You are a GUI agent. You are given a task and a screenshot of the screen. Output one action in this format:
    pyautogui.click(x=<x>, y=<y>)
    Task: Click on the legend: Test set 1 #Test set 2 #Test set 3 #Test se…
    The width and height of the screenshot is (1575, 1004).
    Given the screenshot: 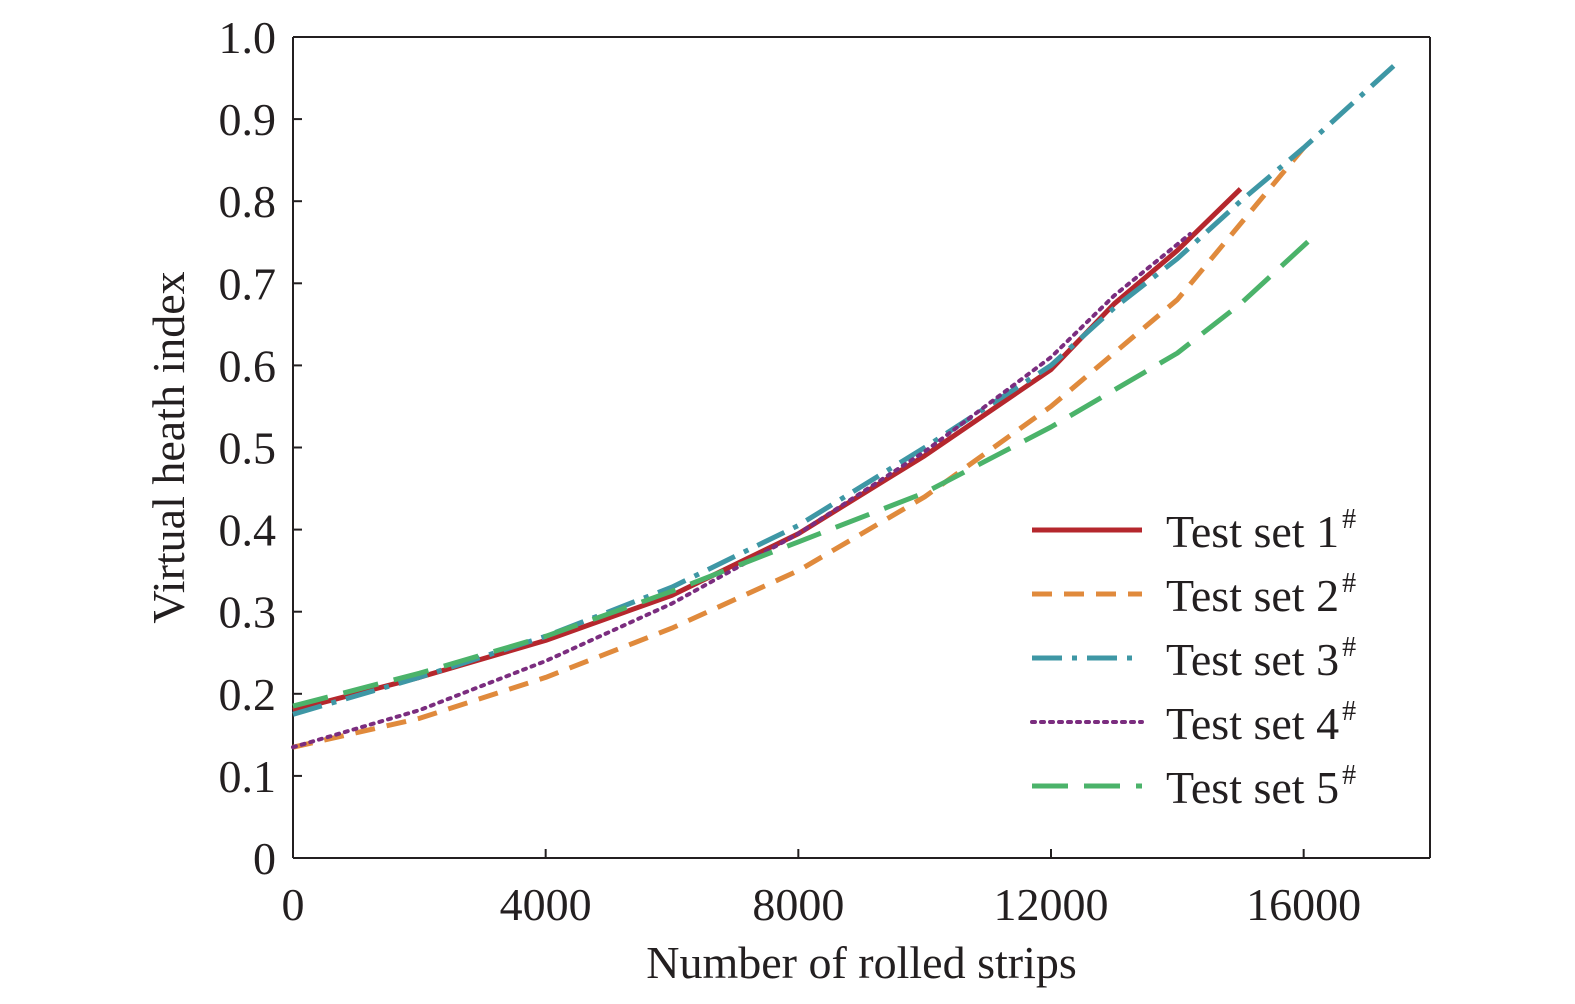 What is the action you would take?
    pyautogui.click(x=1193, y=658)
    